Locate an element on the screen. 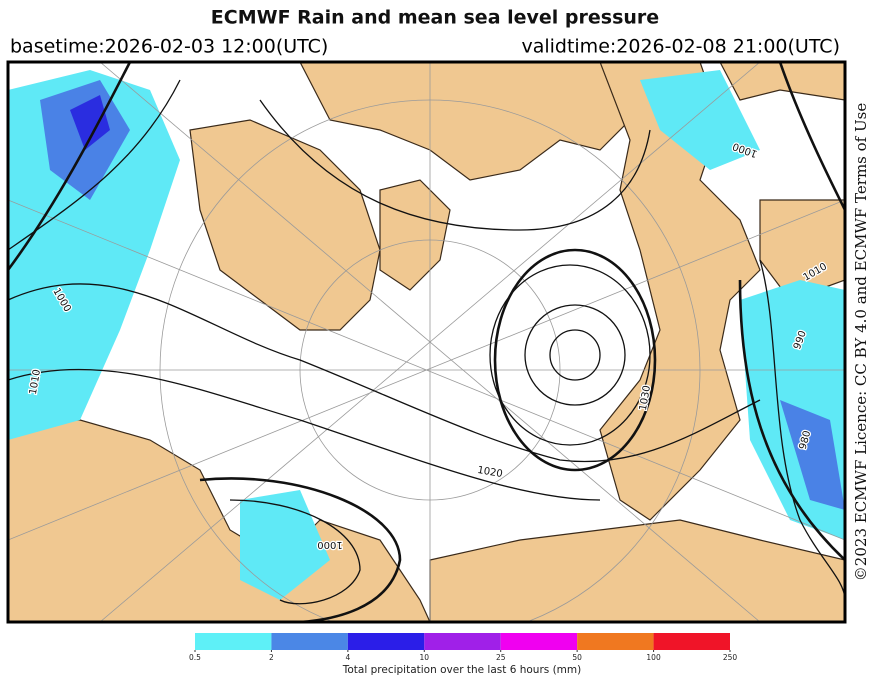 Image resolution: width=870 pixels, height=684 pixels. colorbar-tick-label: 100 is located at coordinates (653, 657).